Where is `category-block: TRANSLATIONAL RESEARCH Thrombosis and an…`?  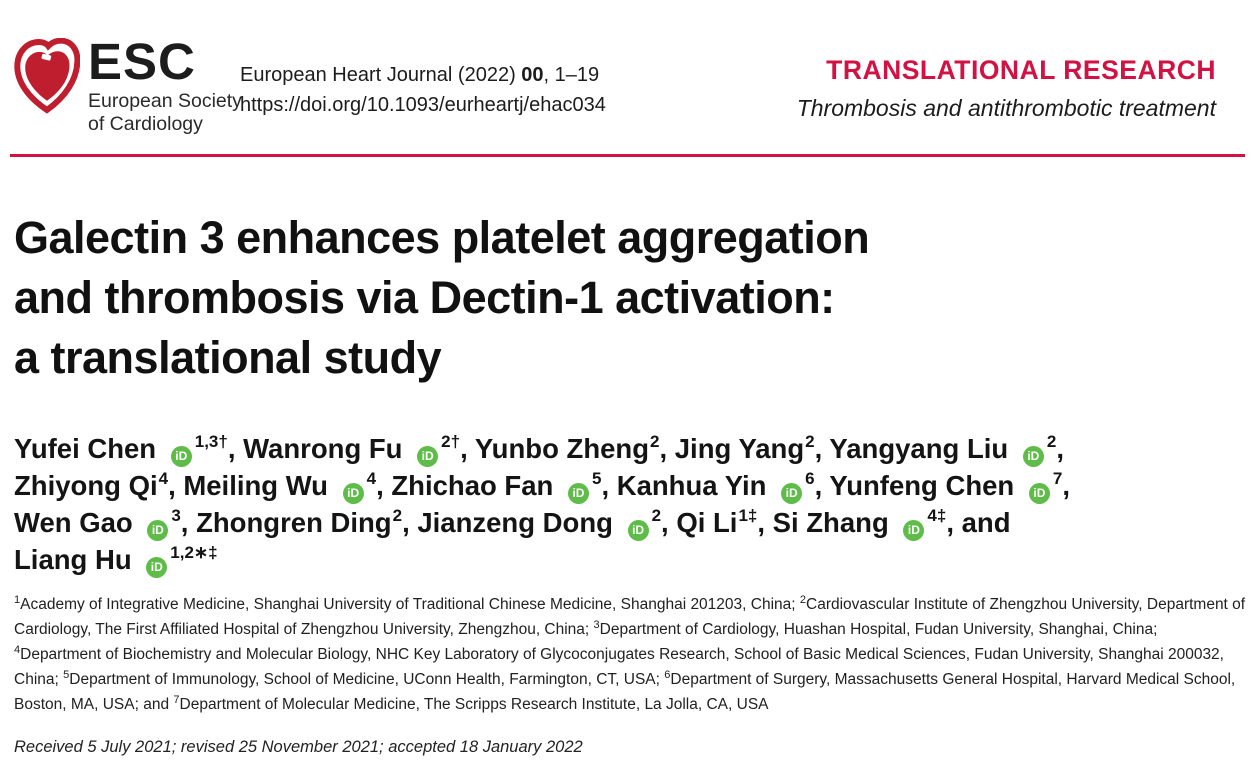 category-block: TRANSLATIONAL RESEARCH Thrombosis and an… is located at coordinates (1006, 88).